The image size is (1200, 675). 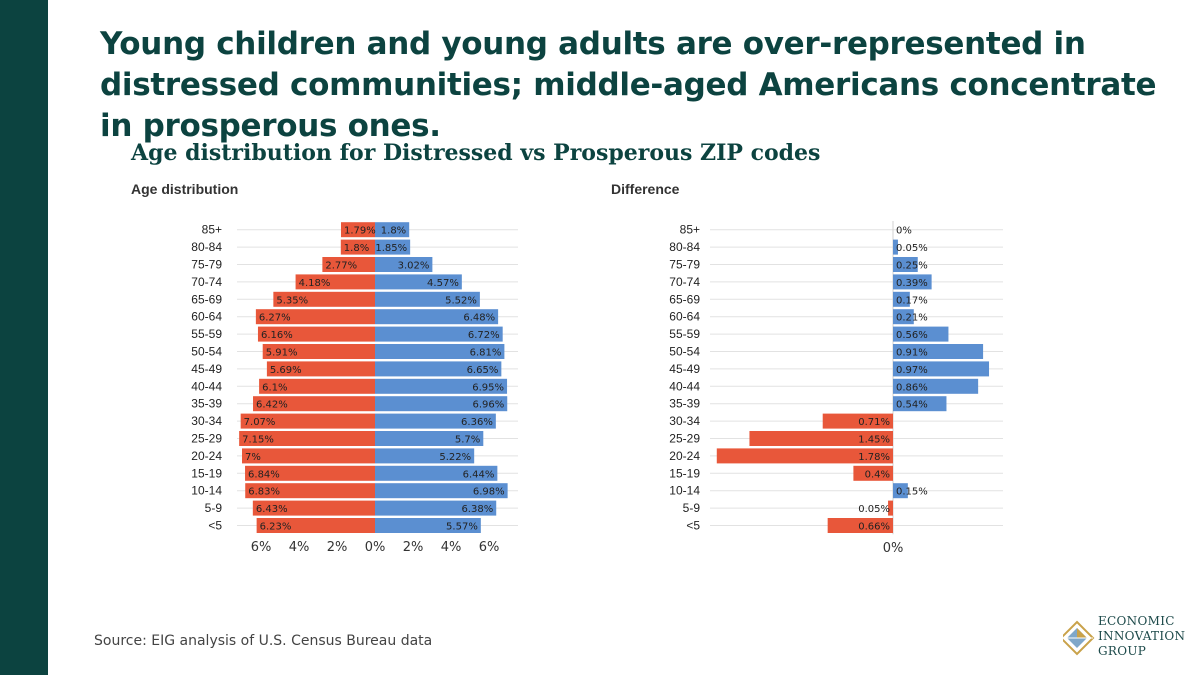 What do you see at coordinates (912, 266) in the screenshot?
I see `difference-value-label: 0.25%` at bounding box center [912, 266].